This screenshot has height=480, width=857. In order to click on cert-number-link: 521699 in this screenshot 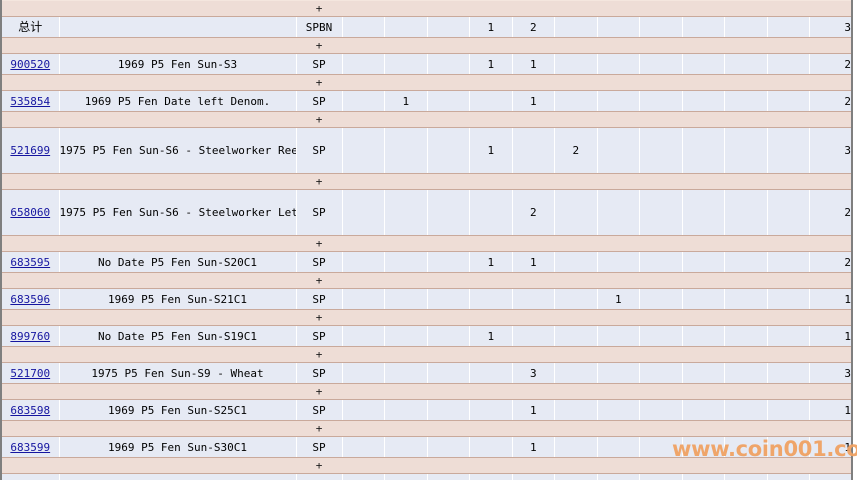, I will do `click(30, 150)`.